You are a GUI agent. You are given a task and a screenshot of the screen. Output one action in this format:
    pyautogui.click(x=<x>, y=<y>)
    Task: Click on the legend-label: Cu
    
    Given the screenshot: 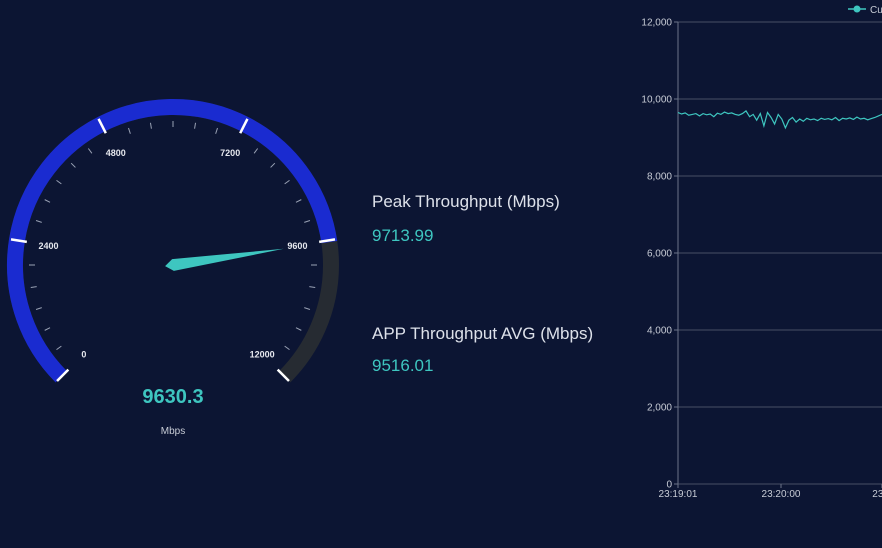 What is the action you would take?
    pyautogui.click(x=876, y=10)
    